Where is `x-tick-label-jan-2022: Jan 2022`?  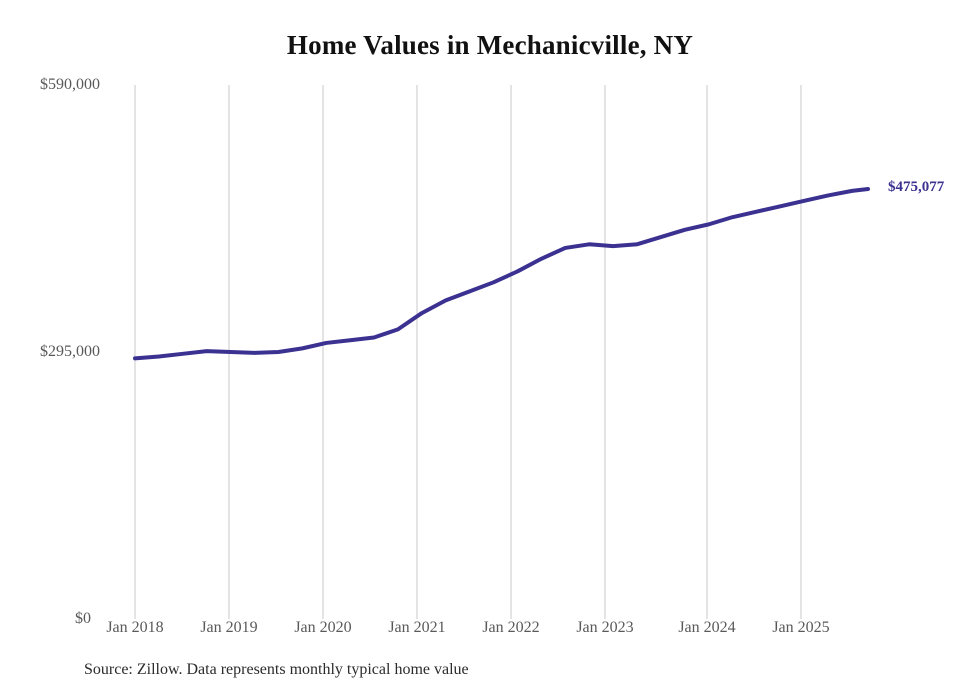 x-tick-label-jan-2022: Jan 2022 is located at coordinates (511, 627).